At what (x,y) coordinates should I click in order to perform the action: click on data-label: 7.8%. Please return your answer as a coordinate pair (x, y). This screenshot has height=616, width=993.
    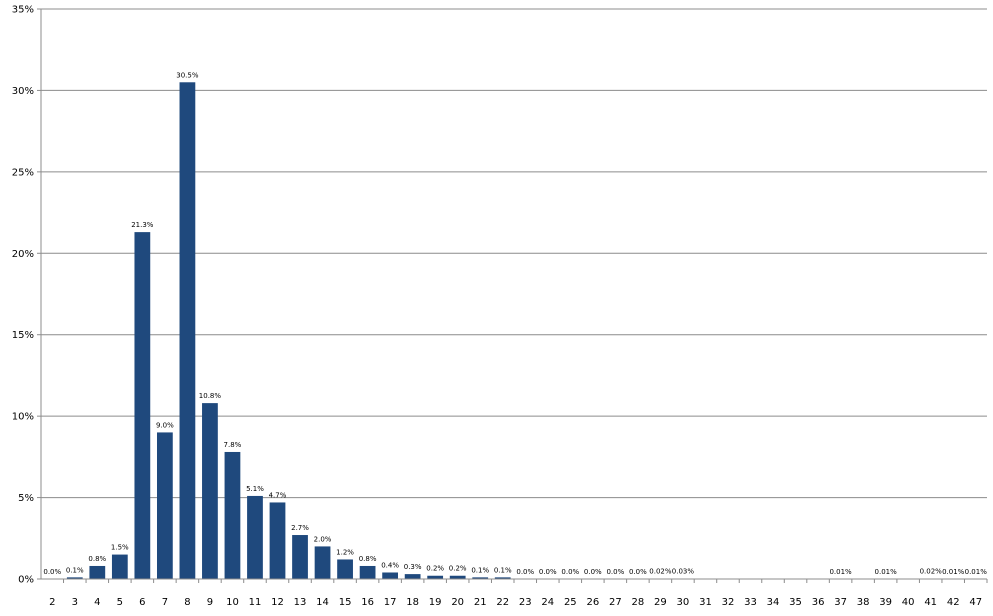
    Looking at the image, I should click on (233, 445).